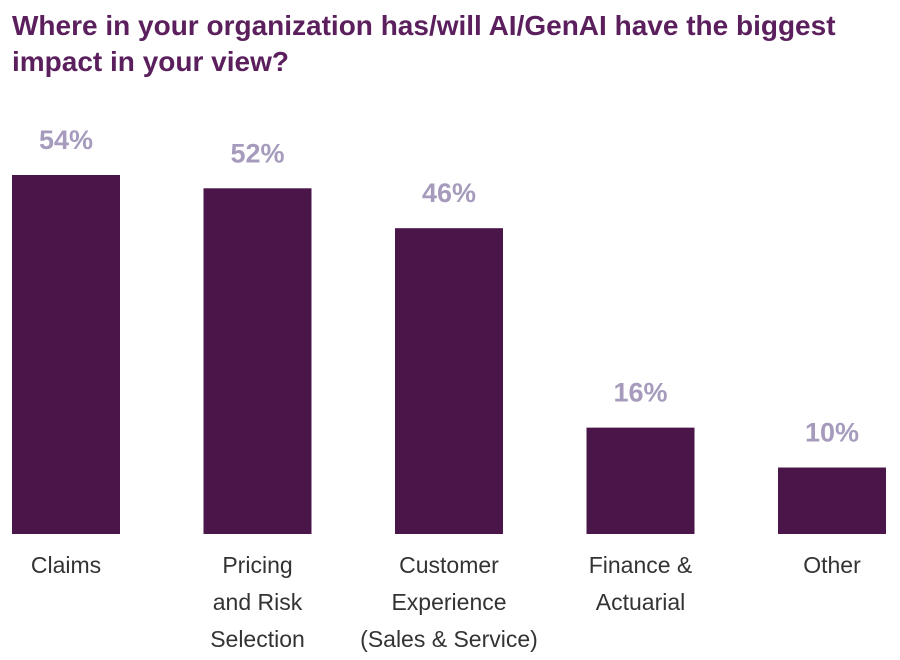 This screenshot has width=900, height=660. What do you see at coordinates (257, 153) in the screenshot?
I see `value-label-1: 52%` at bounding box center [257, 153].